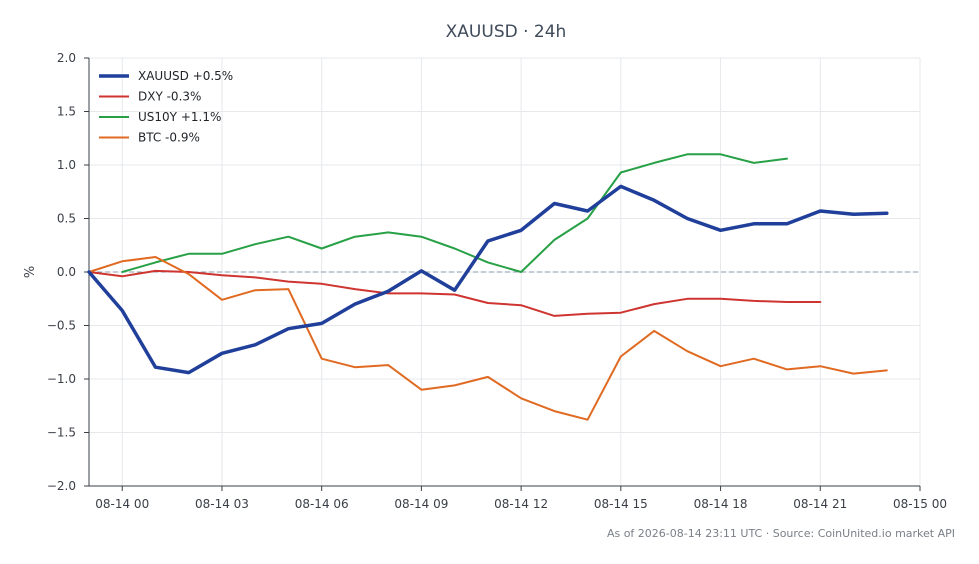 This screenshot has height=564, width=979. What do you see at coordinates (61, 486) in the screenshot?
I see `y-tick-label: −2.0` at bounding box center [61, 486].